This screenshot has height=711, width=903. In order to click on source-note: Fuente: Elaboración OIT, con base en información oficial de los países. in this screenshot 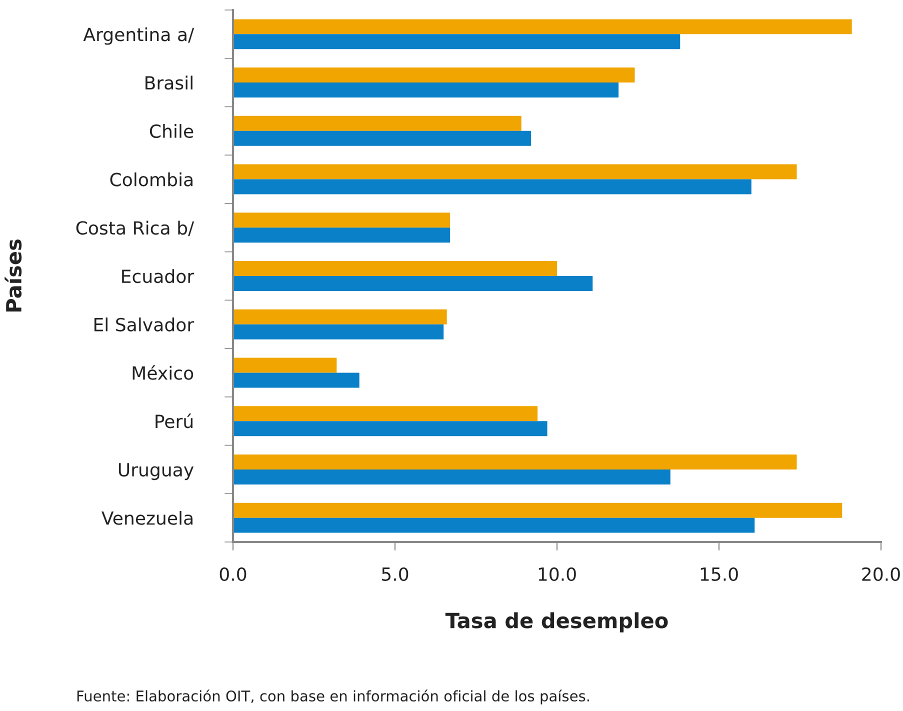, I will do `click(333, 697)`.